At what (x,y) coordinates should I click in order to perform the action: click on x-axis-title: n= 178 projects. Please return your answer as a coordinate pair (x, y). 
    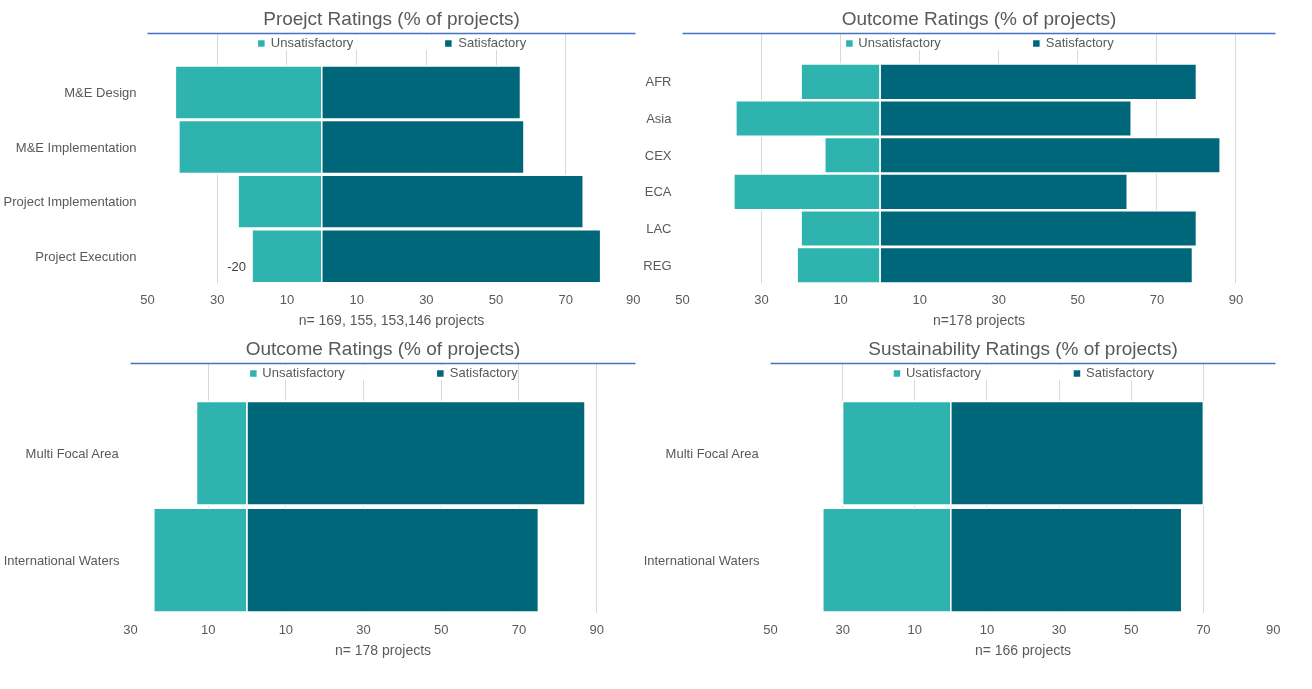
    Looking at the image, I should click on (383, 649).